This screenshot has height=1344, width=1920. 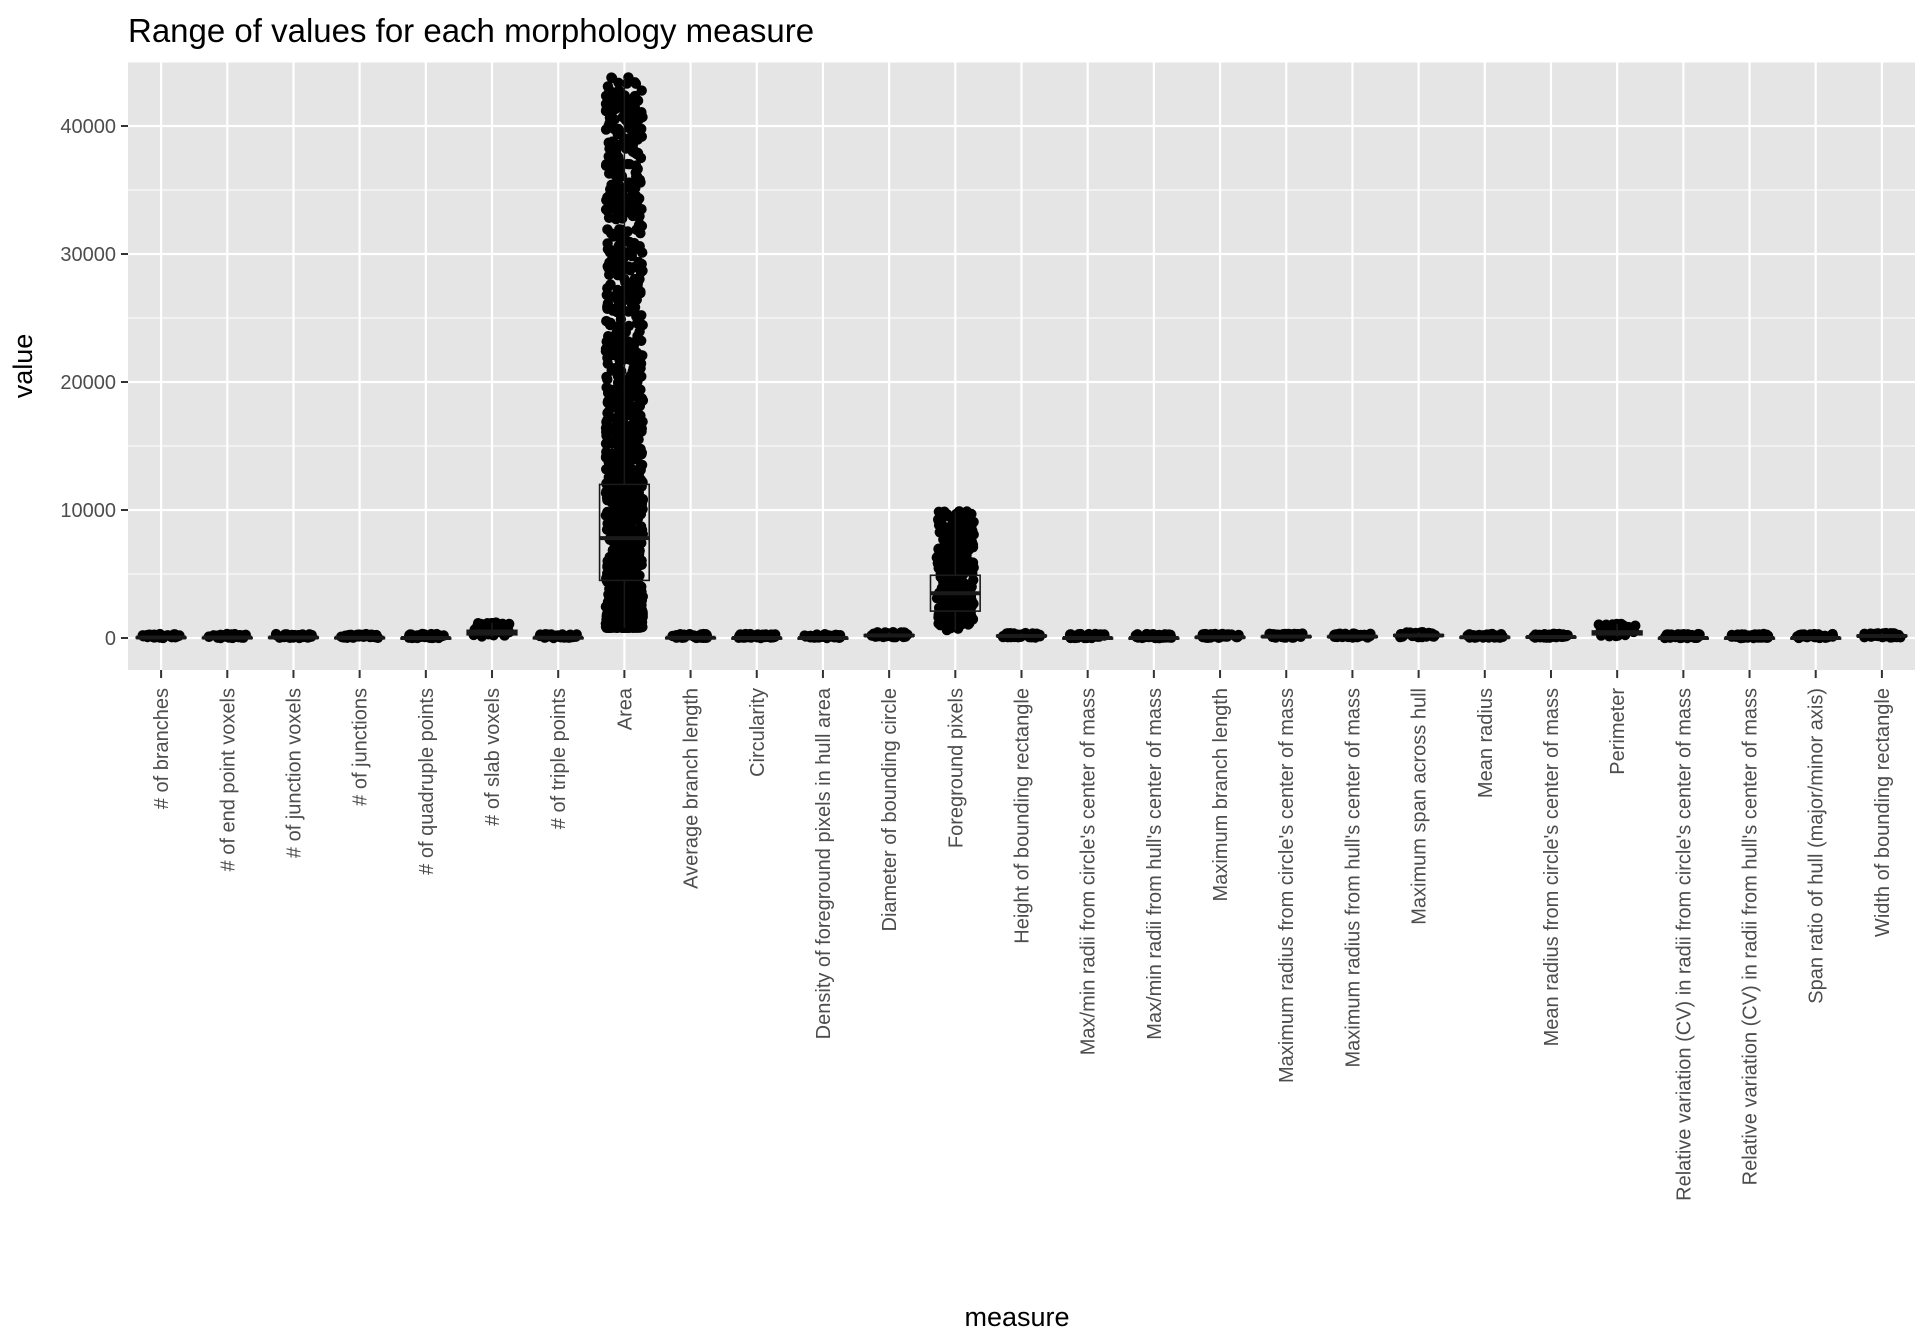 What do you see at coordinates (1221, 794) in the screenshot?
I see `x-tick-label: Maximum branch length` at bounding box center [1221, 794].